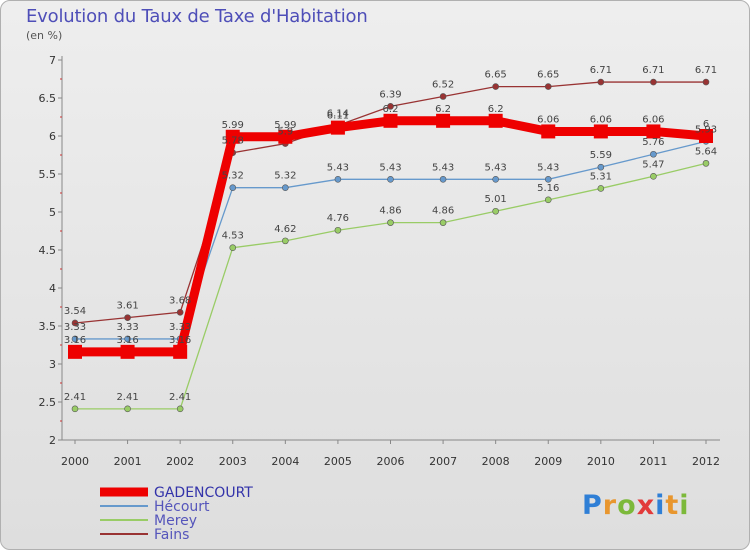  Describe the element at coordinates (390, 167) in the screenshot. I see `data-label: 5.43` at that location.